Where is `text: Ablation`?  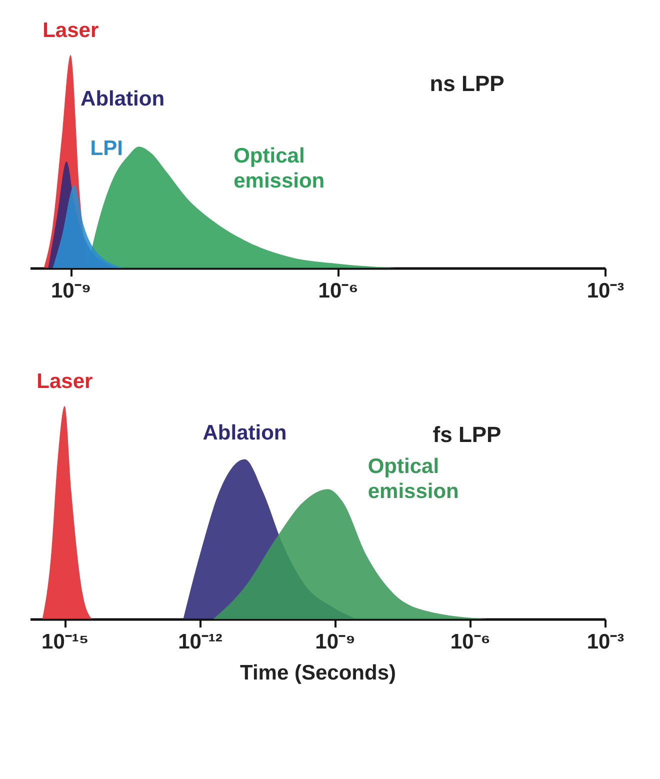 text: Ablation is located at coordinates (122, 99).